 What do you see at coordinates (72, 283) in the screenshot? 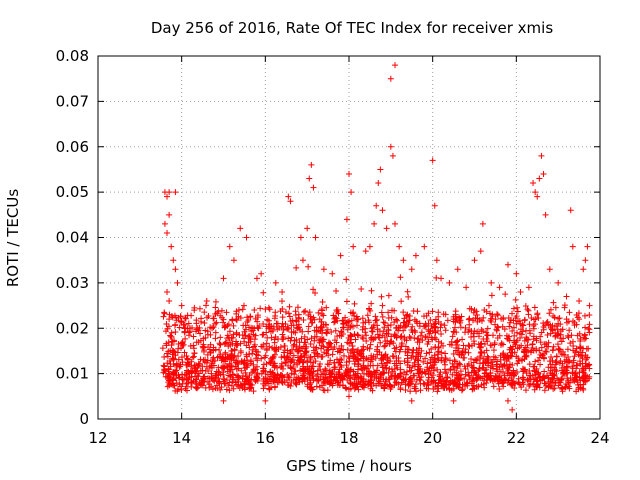
I see `y-tick-label: 0.03` at bounding box center [72, 283].